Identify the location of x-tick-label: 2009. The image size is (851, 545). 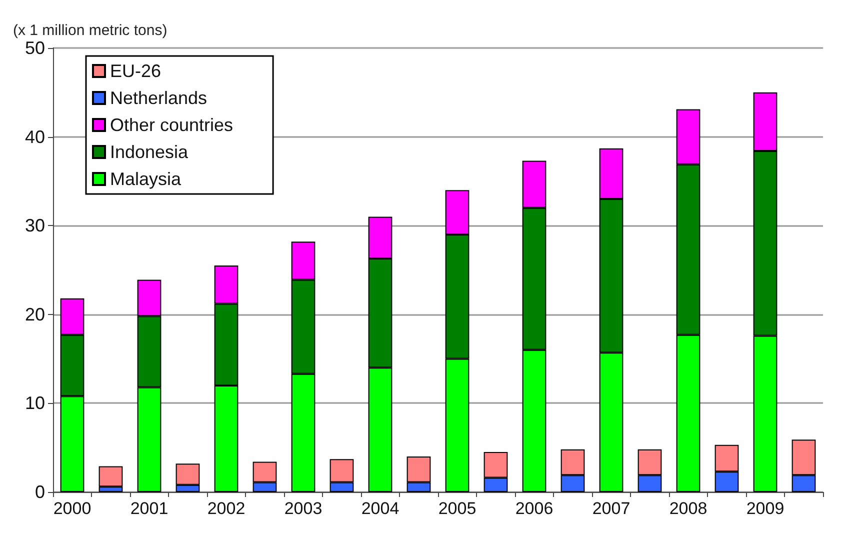
(765, 508).